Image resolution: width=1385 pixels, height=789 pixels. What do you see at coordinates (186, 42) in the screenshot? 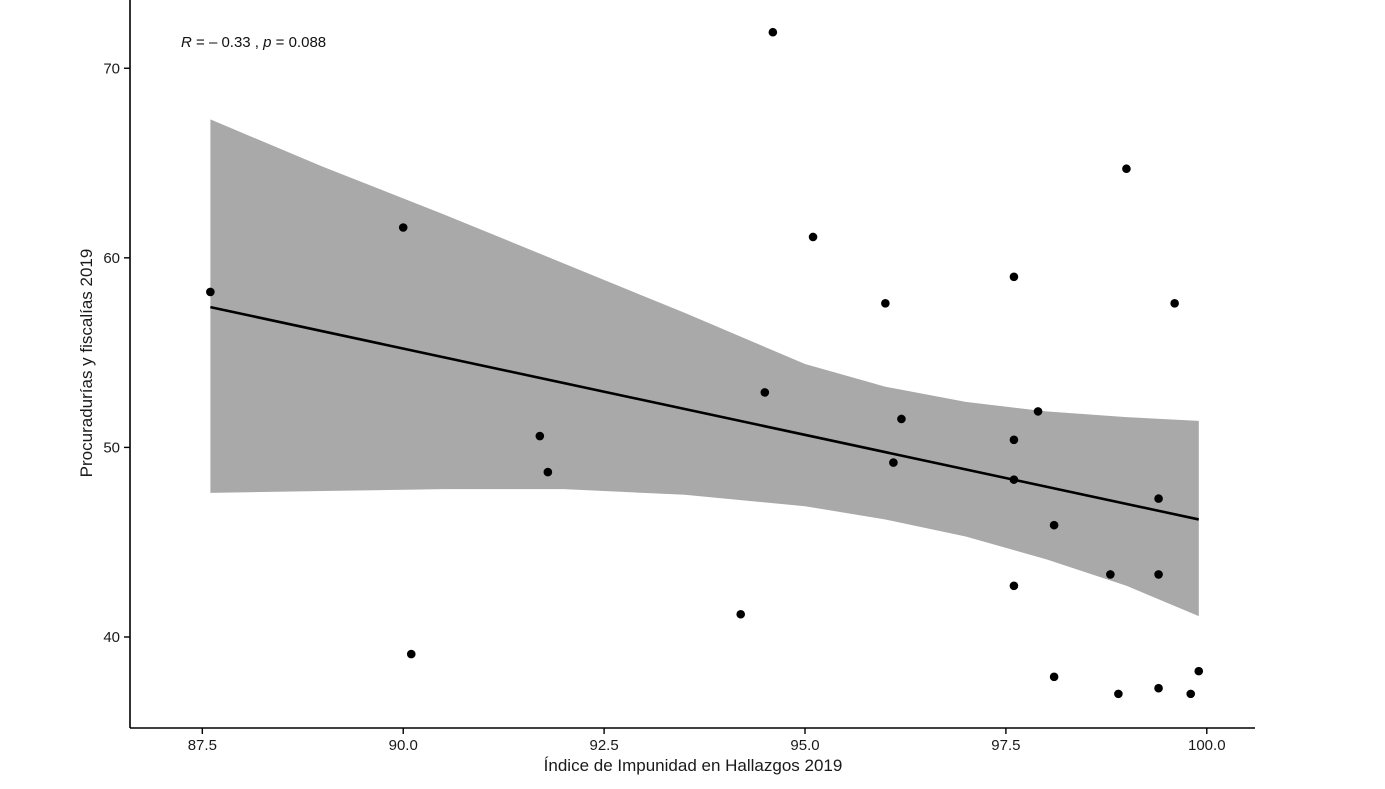
I see `r-symbol: R` at bounding box center [186, 42].